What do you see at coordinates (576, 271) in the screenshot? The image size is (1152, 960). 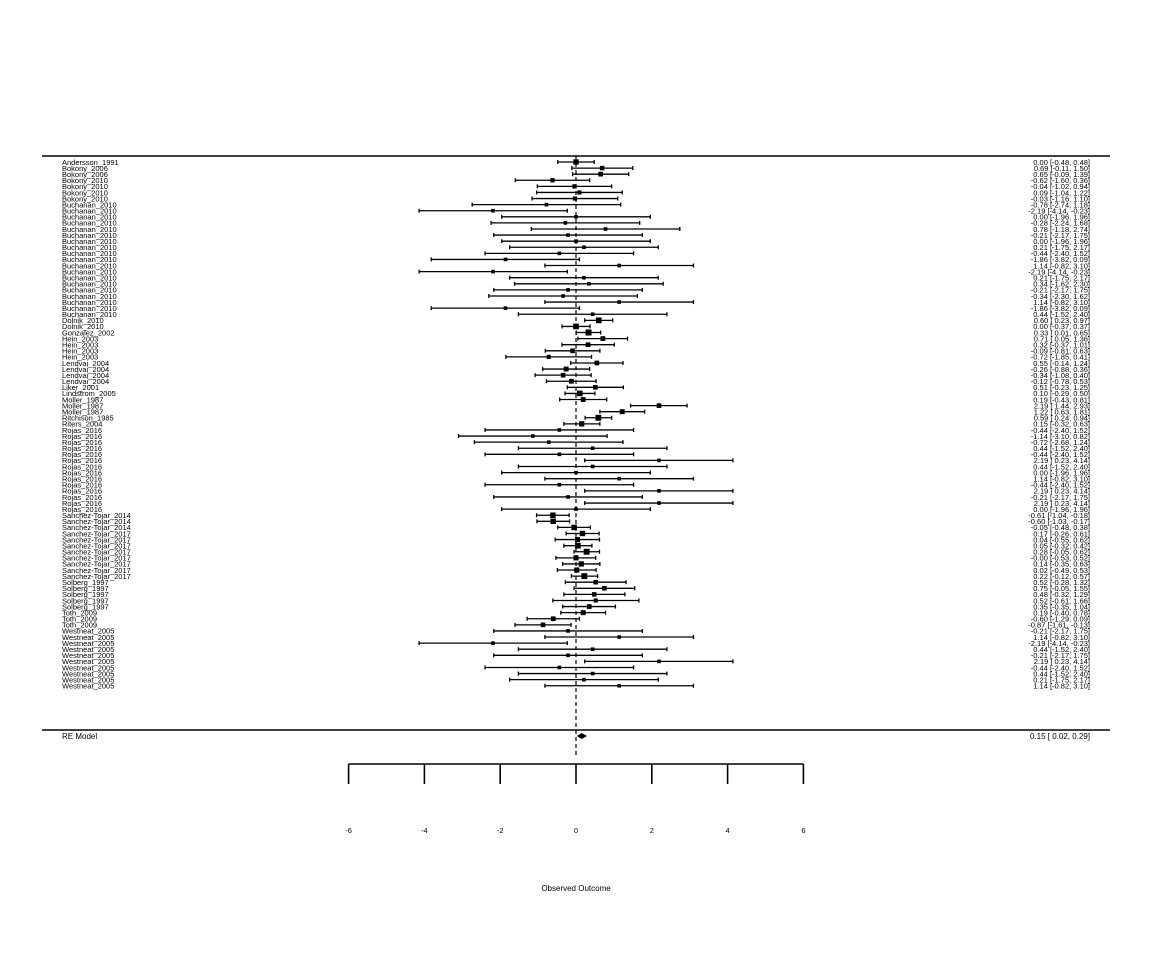 I see `study-row: Buchanan_2010 -2.19 [-4.14, -0.23]` at bounding box center [576, 271].